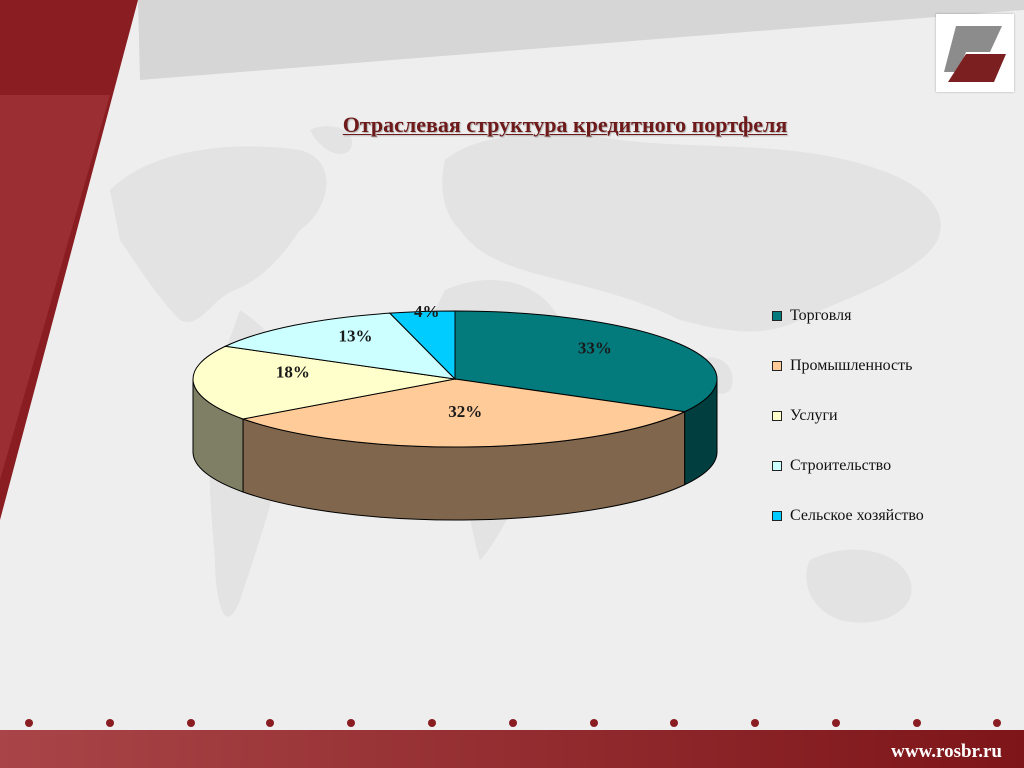 The height and width of the screenshot is (768, 1024). Describe the element at coordinates (293, 372) in the screenshot. I see `pie-data-label-3: 18%` at that location.